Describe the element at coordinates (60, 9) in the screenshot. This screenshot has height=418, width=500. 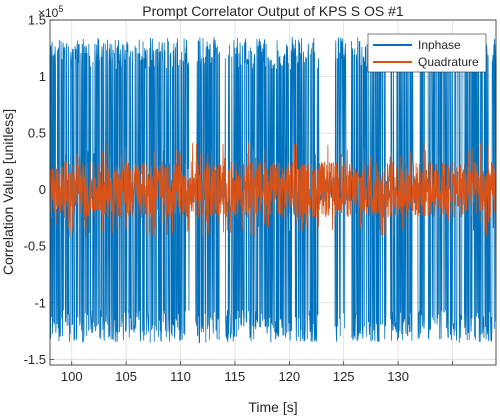
I see `y-exponent-power: 5` at that location.